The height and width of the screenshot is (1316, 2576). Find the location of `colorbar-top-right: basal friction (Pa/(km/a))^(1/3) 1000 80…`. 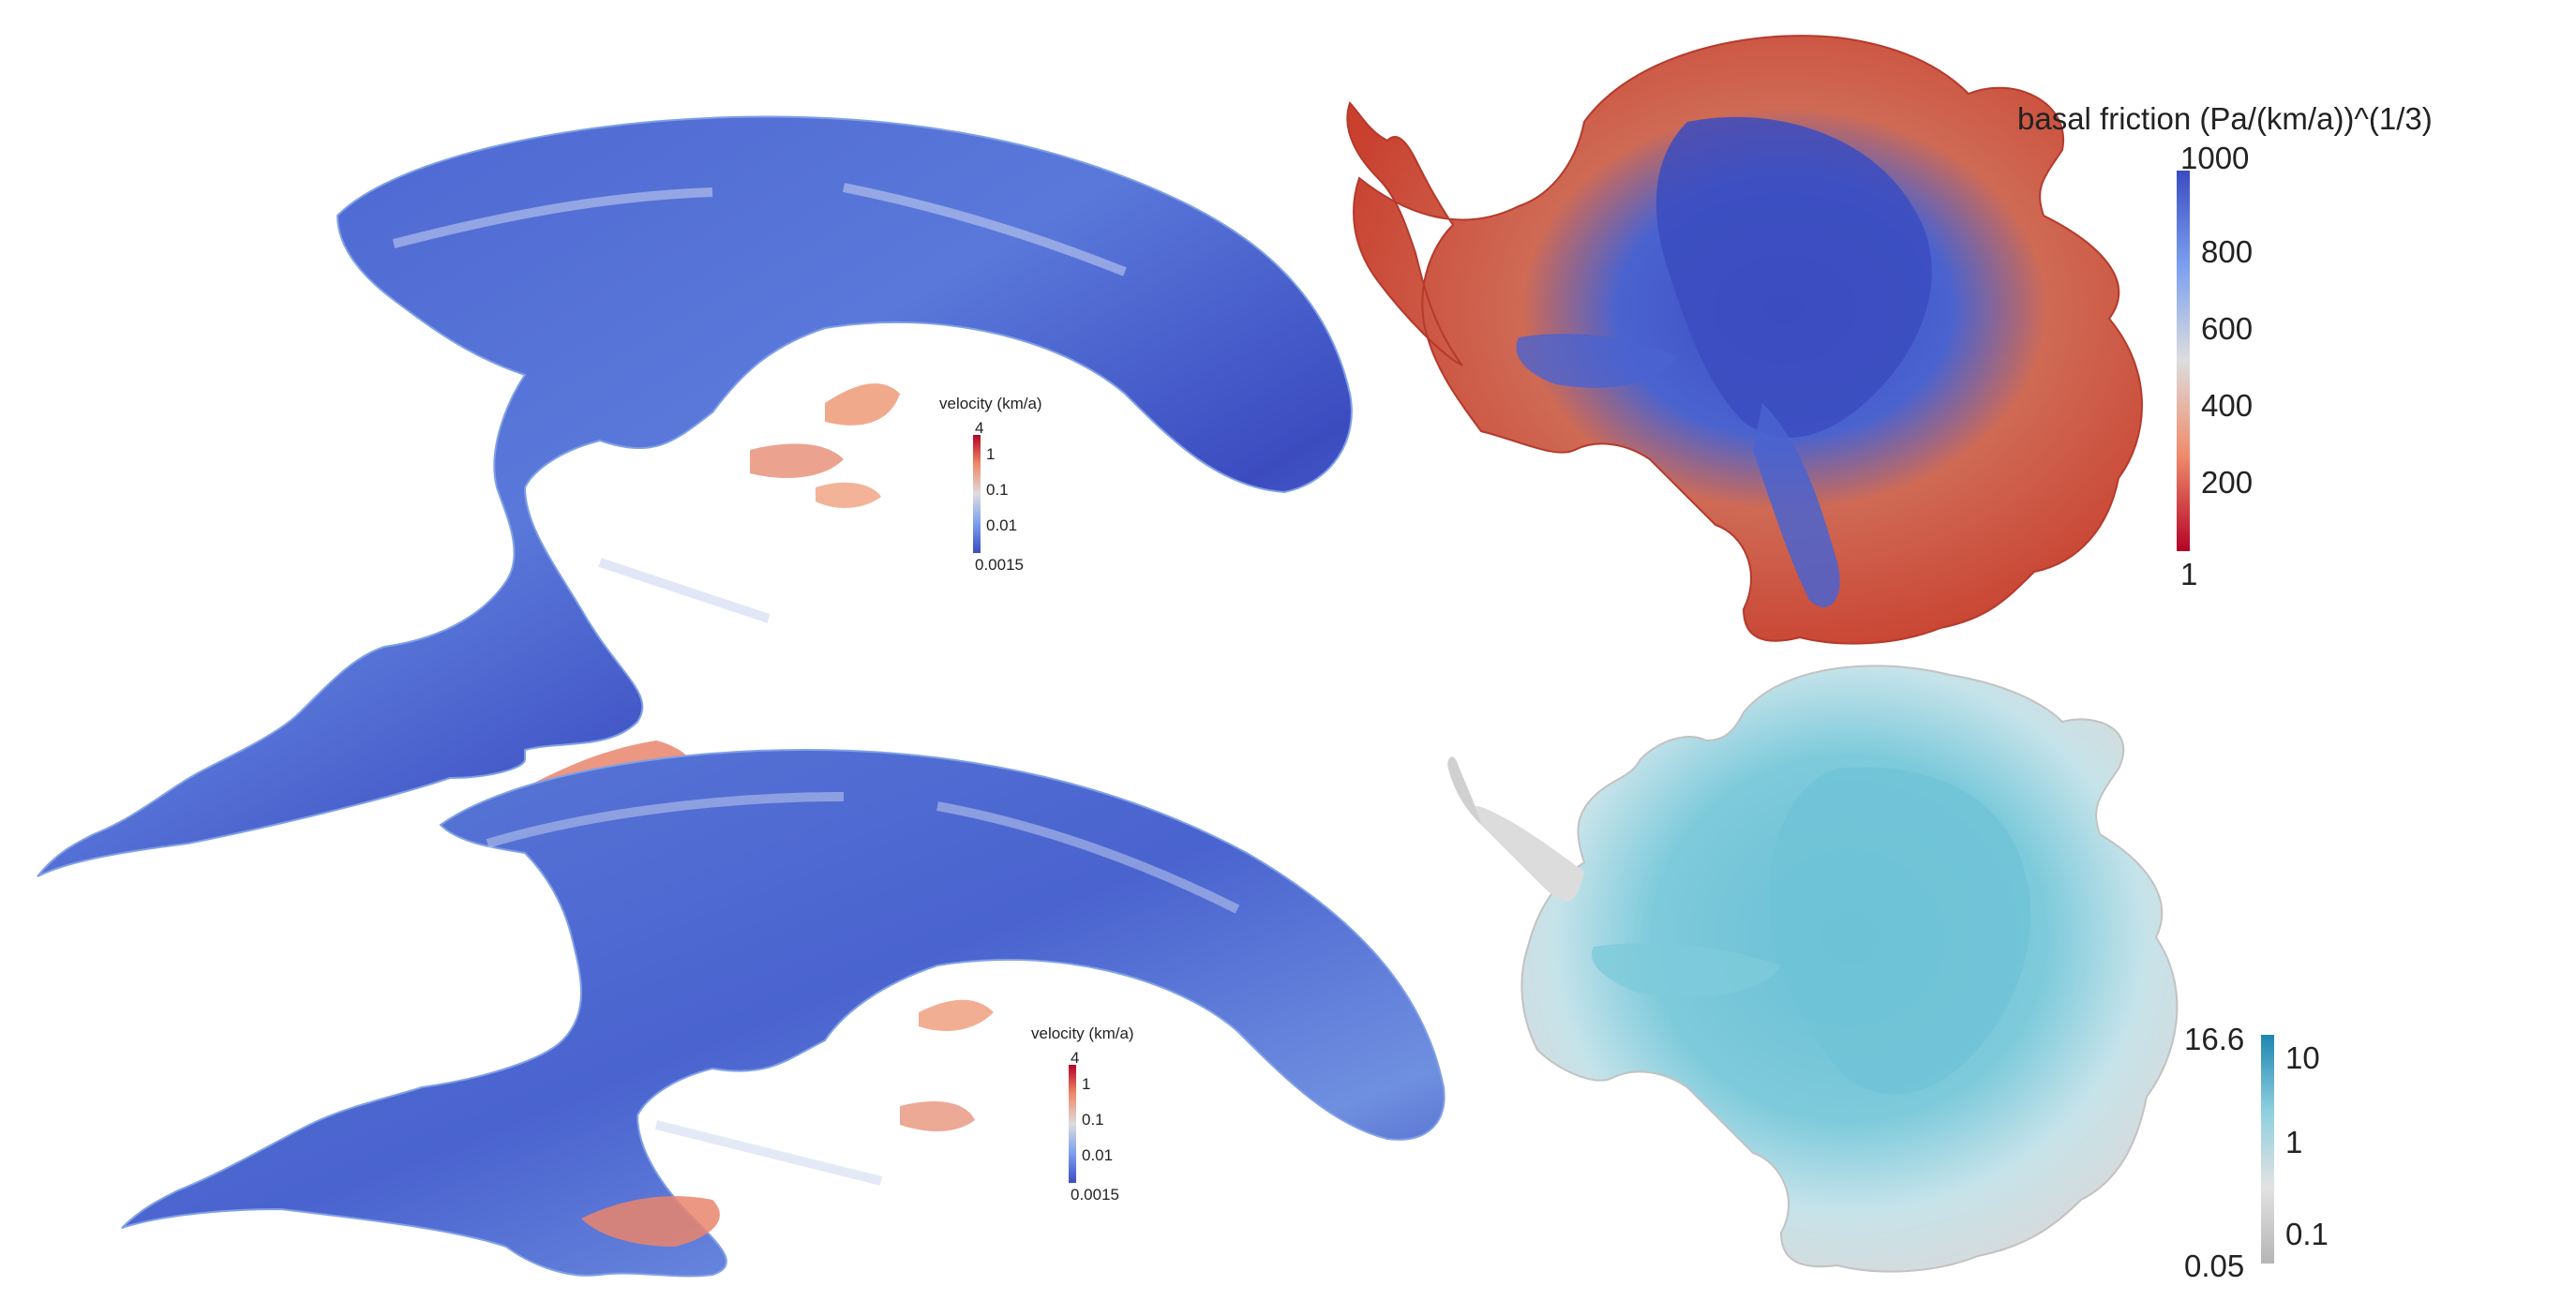

colorbar-top-right: basal friction (Pa/(km/a))^(1/3) 1000 80… is located at coordinates (2225, 346).